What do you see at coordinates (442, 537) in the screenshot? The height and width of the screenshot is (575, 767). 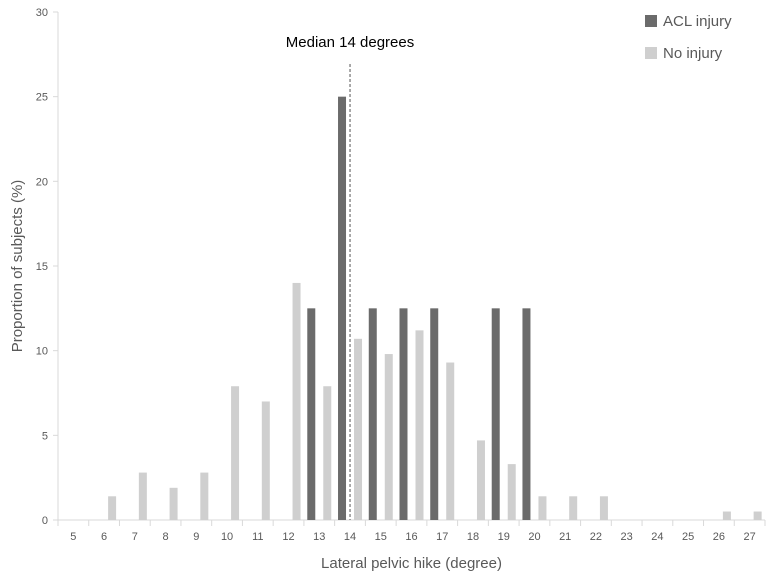 I see `x-tick-label: 17` at bounding box center [442, 537].